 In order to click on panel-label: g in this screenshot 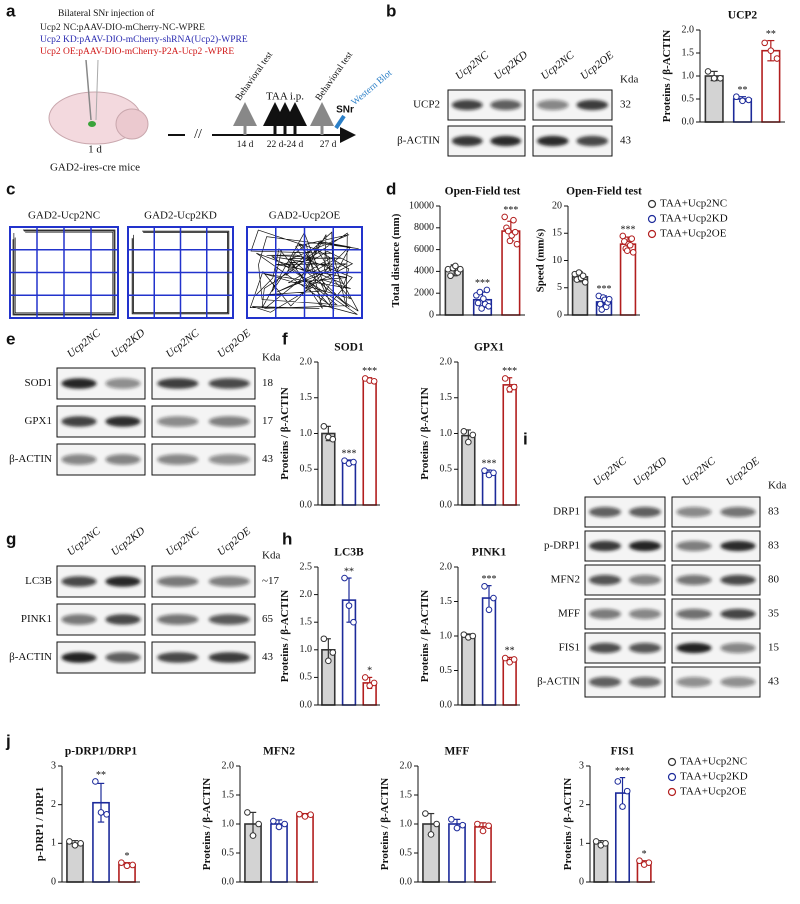, I will do `click(11, 538)`.